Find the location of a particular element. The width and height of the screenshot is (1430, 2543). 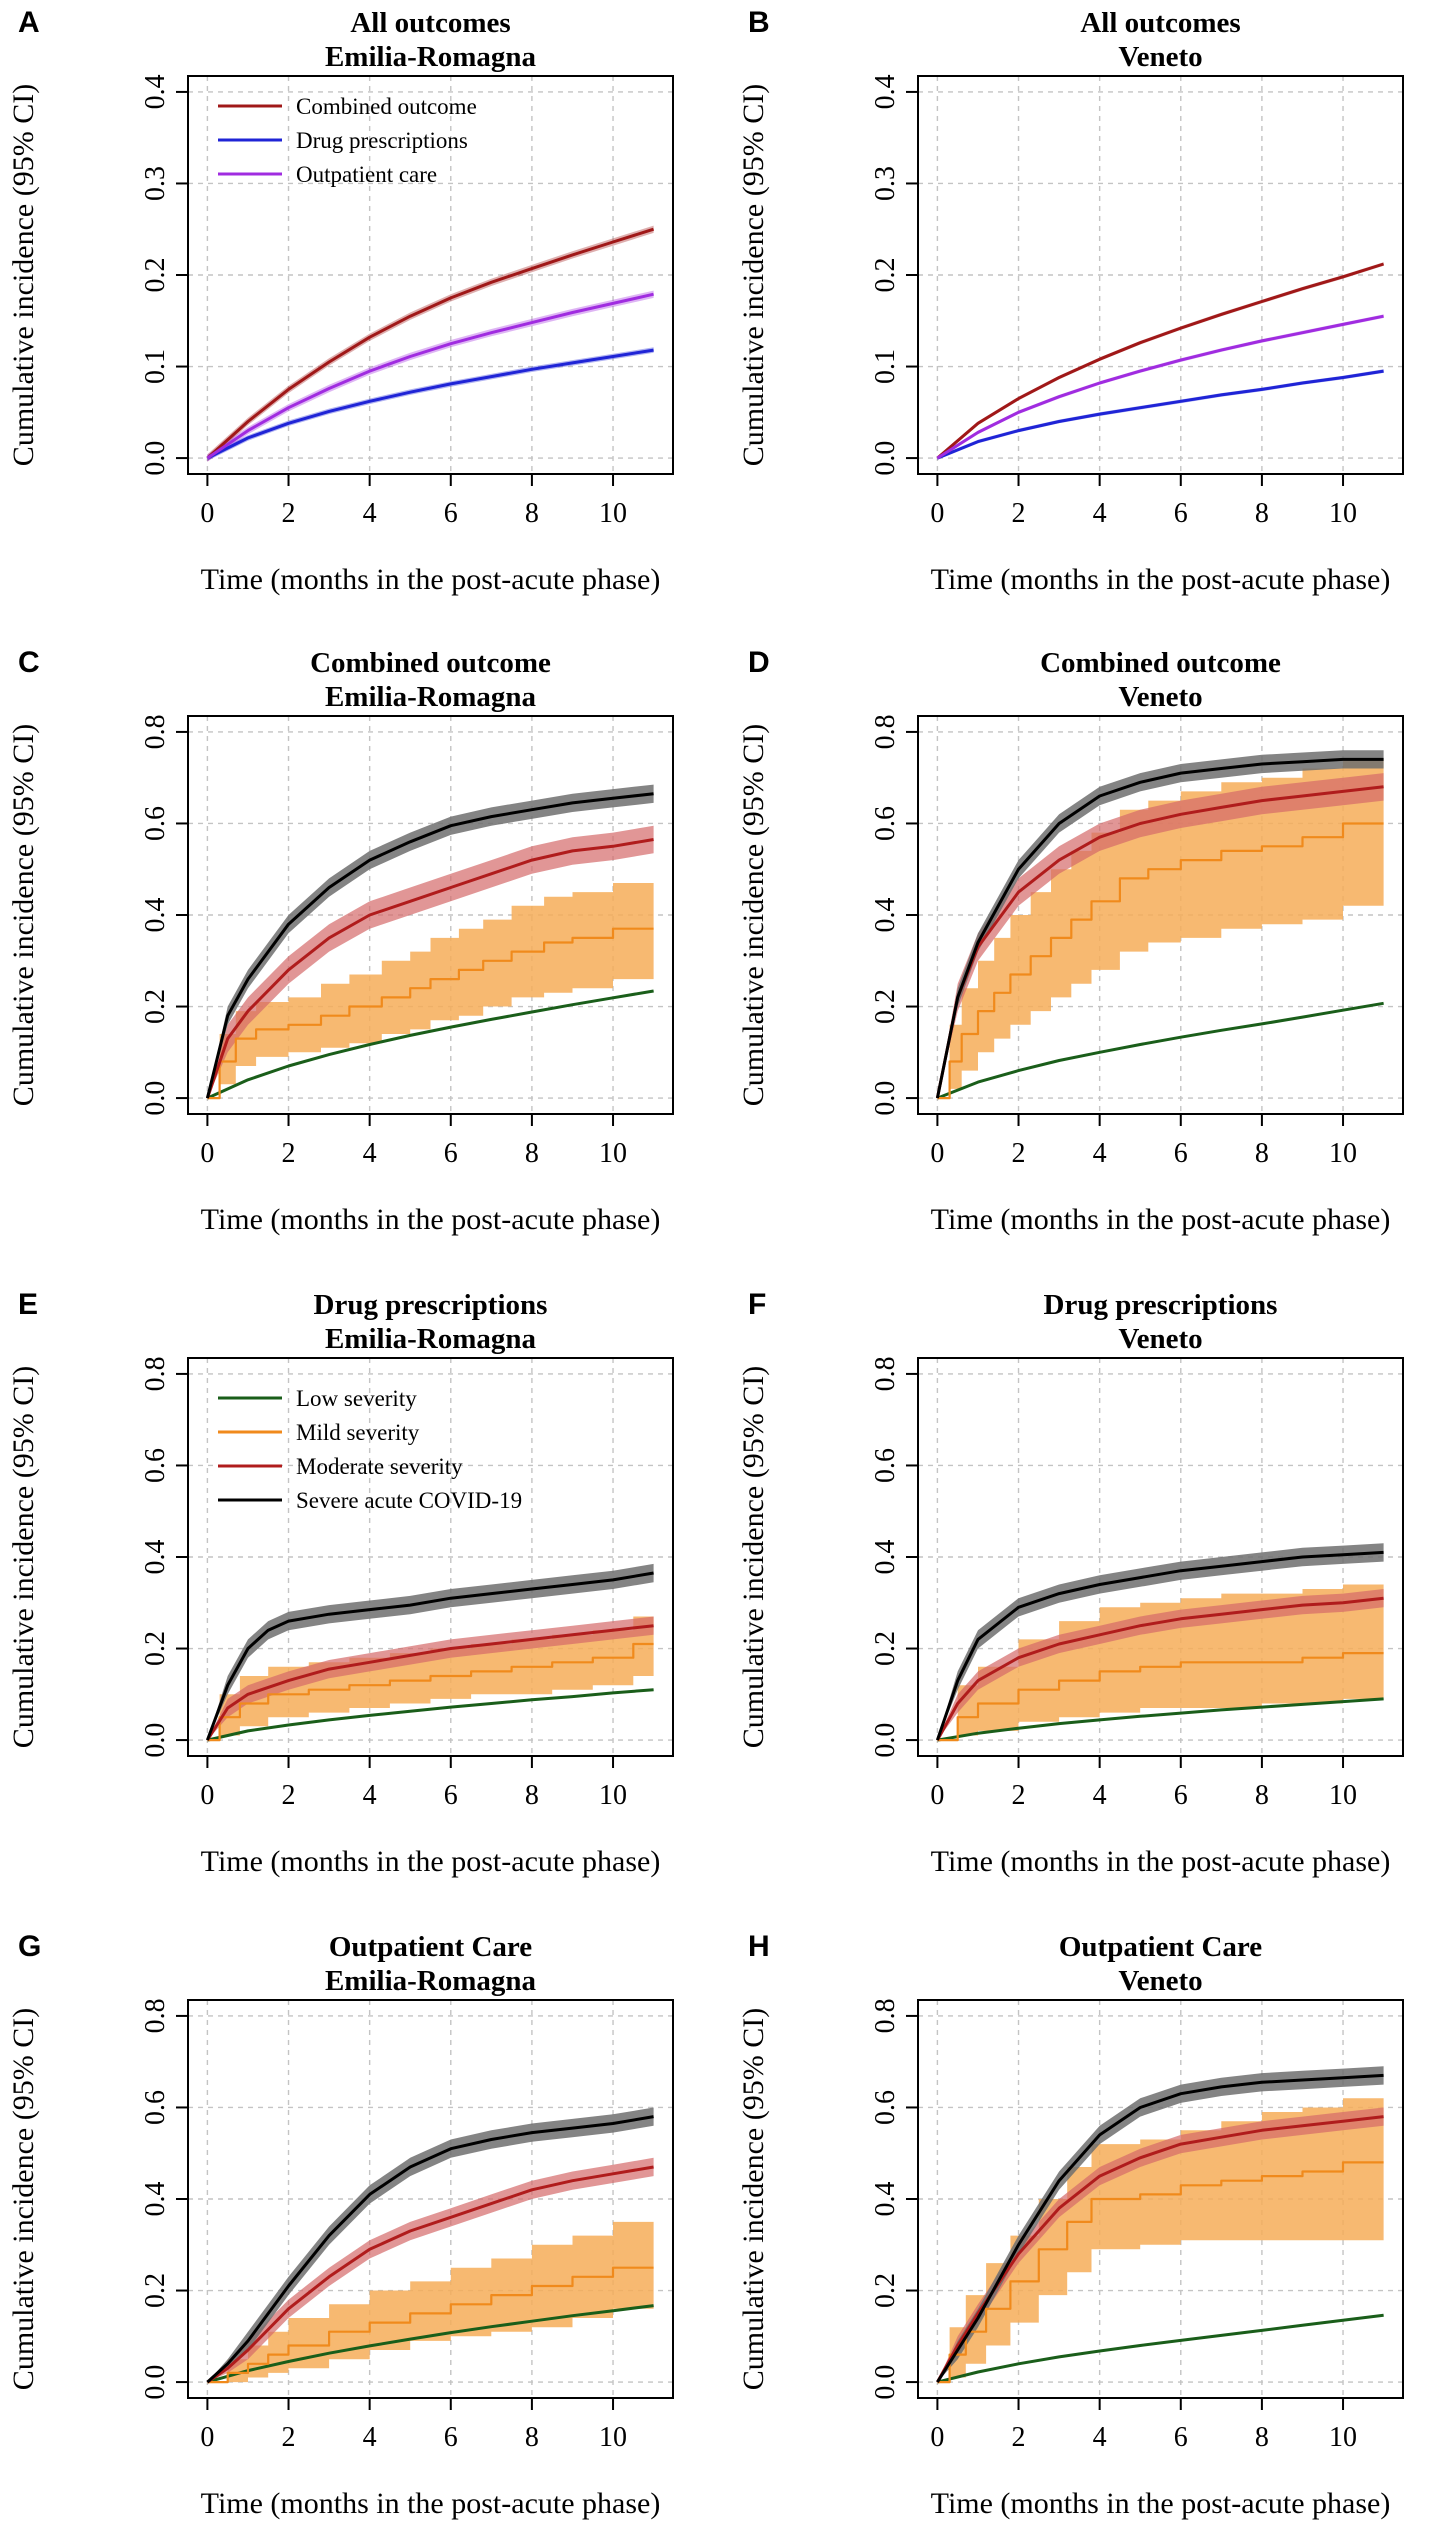

legend-label: Drug prescriptions is located at coordinates (382, 140).